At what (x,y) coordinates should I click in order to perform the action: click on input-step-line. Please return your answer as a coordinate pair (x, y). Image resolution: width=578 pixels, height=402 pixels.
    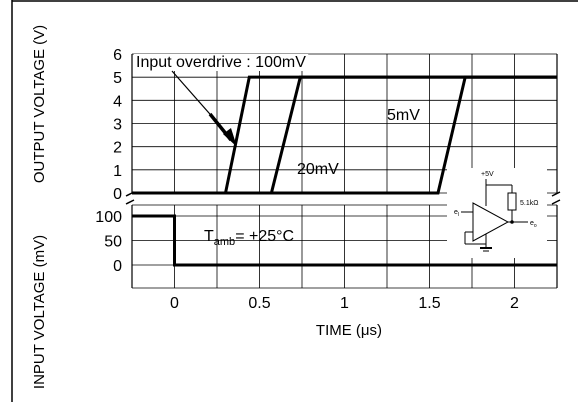
    Looking at the image, I should click on (344, 240).